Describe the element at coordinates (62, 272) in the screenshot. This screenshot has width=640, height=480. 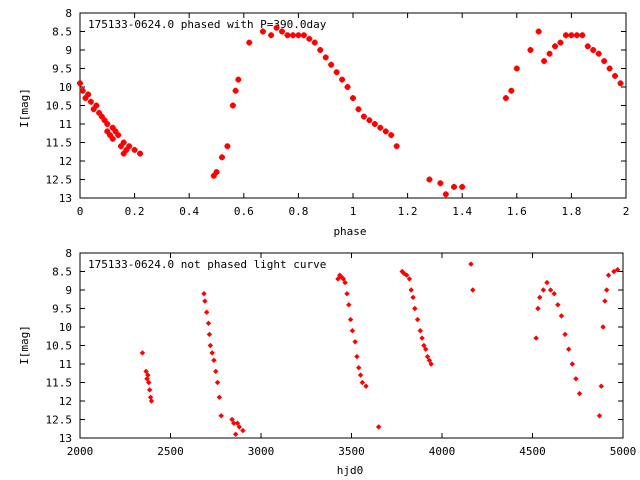
I see `y-tick-label: 8.5` at that location.